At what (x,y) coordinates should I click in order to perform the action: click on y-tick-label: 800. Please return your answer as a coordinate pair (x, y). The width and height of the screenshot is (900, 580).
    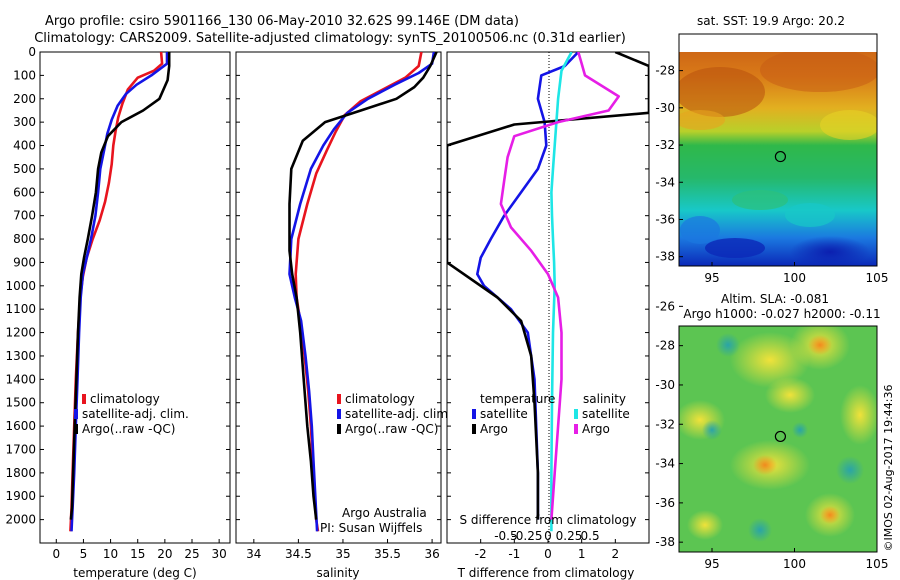
    Looking at the image, I should click on (24, 239).